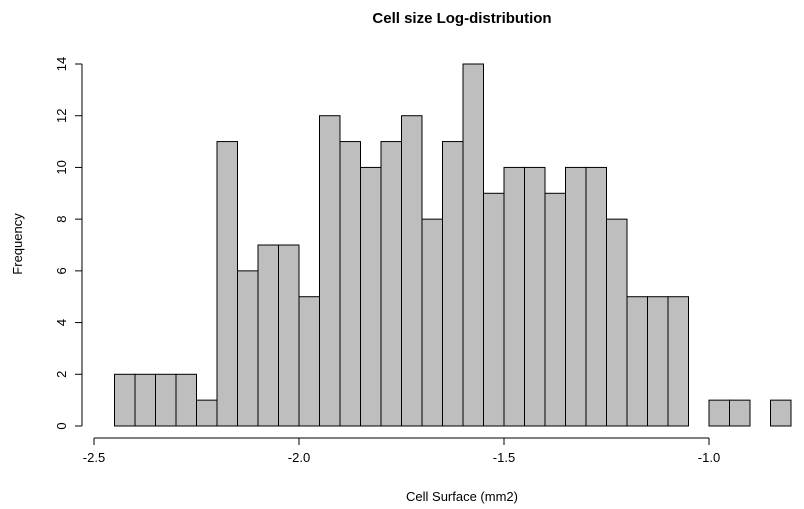  I want to click on y-tick-label: 14, so click(61, 64).